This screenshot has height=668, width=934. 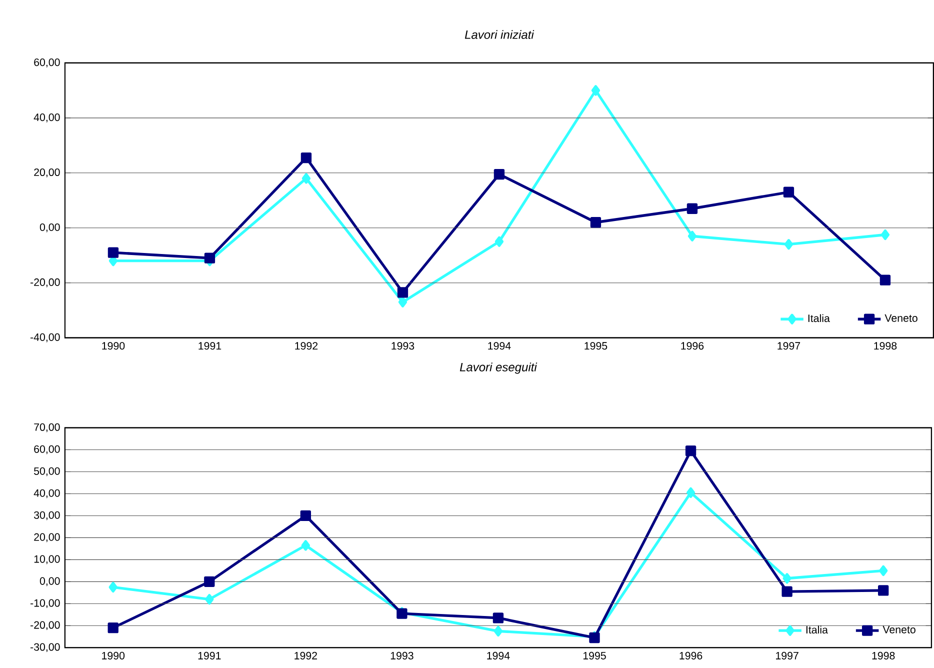 What do you see at coordinates (499, 35) in the screenshot?
I see `chart-title: Lavori iniziati` at bounding box center [499, 35].